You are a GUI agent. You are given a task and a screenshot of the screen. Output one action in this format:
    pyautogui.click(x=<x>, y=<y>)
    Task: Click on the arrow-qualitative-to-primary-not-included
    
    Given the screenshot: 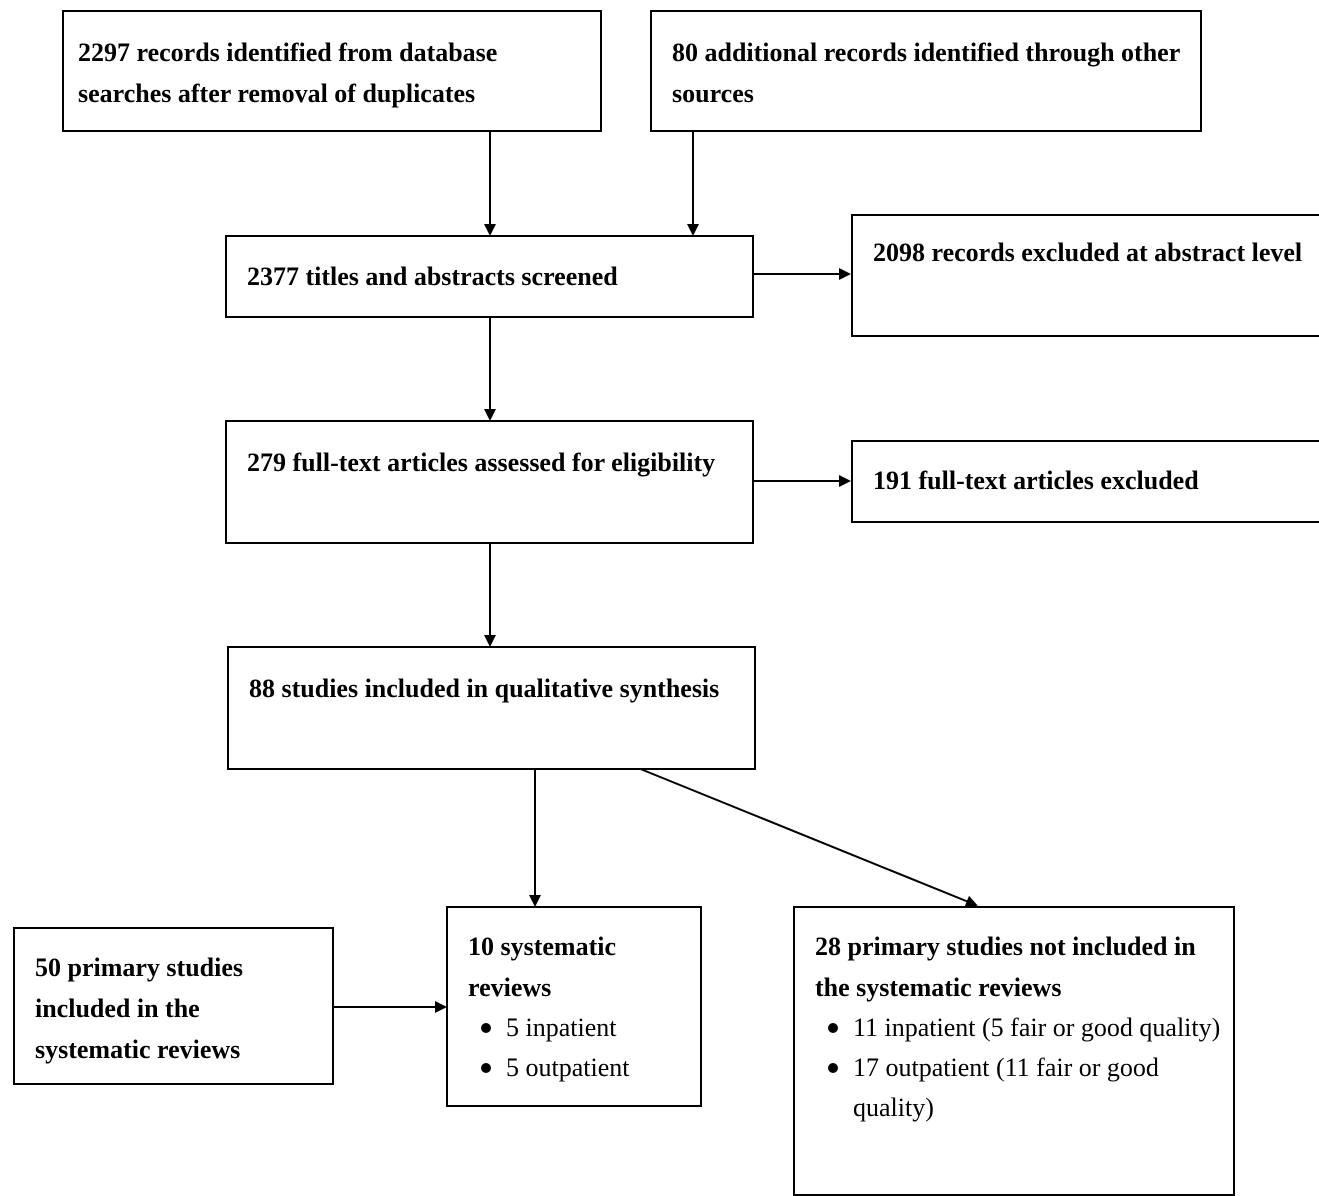 What is the action you would take?
    pyautogui.click(x=807, y=837)
    